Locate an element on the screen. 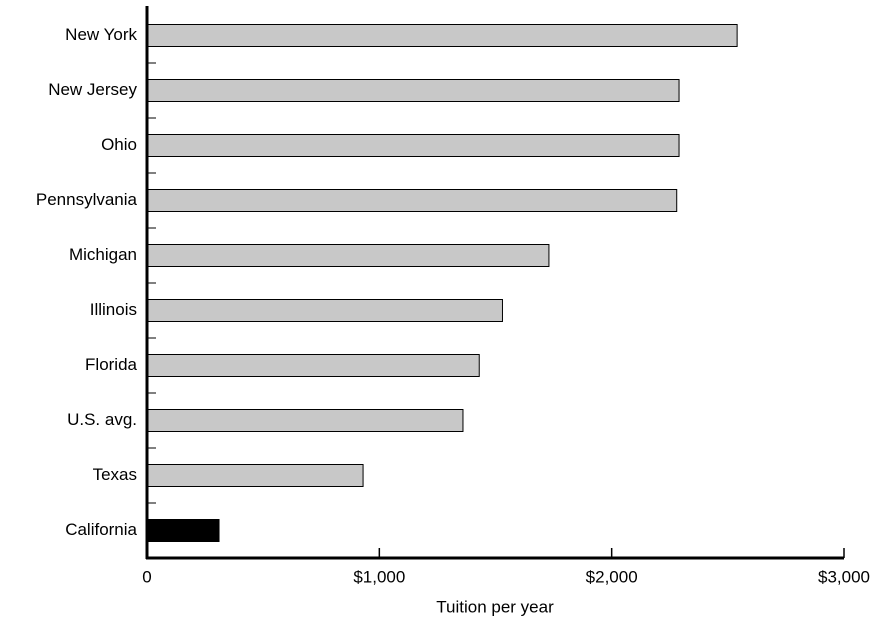  y-tick-label: Michigan is located at coordinates (103, 254).